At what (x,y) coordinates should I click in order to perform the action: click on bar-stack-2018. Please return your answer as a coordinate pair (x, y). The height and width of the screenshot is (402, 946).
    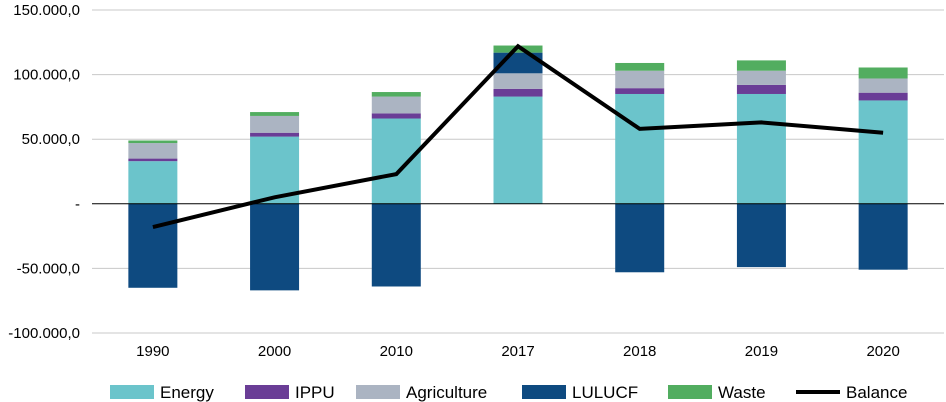
    Looking at the image, I should click on (640, 167).